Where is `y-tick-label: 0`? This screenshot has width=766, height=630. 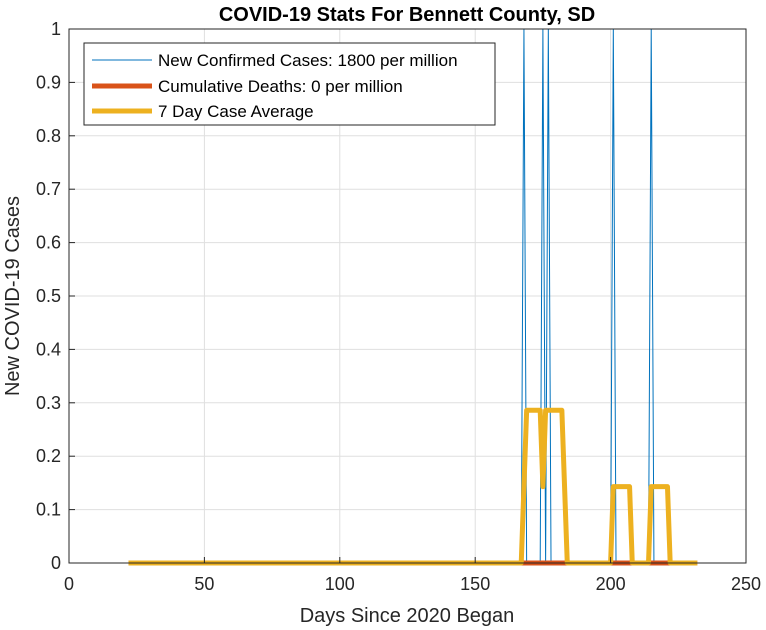 y-tick-label: 0 is located at coordinates (56, 563).